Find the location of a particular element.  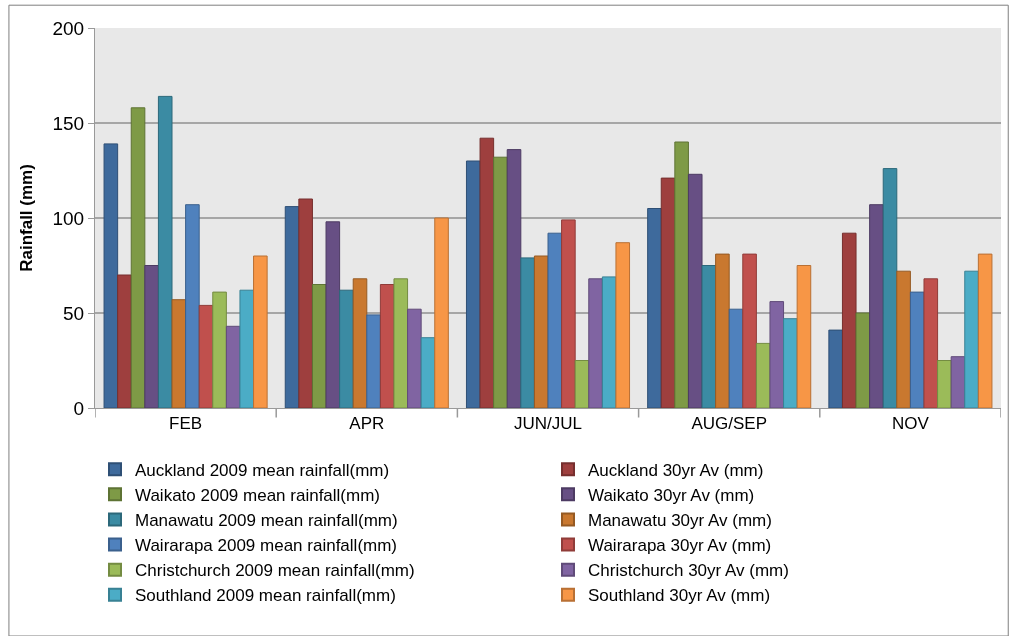

legend-label: Auckland 2009 mean rainfall(mm) is located at coordinates (262, 470).